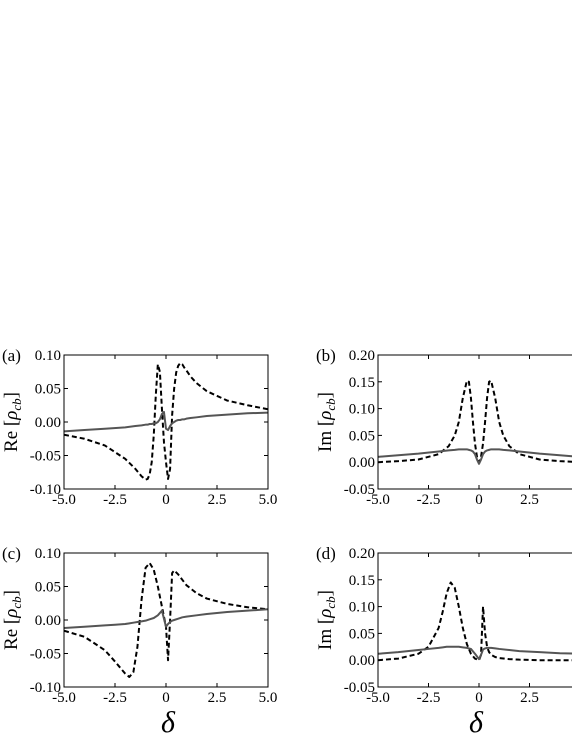 This screenshot has width=572, height=740. Describe the element at coordinates (326, 553) in the screenshot. I see `panel-label: (d)` at that location.